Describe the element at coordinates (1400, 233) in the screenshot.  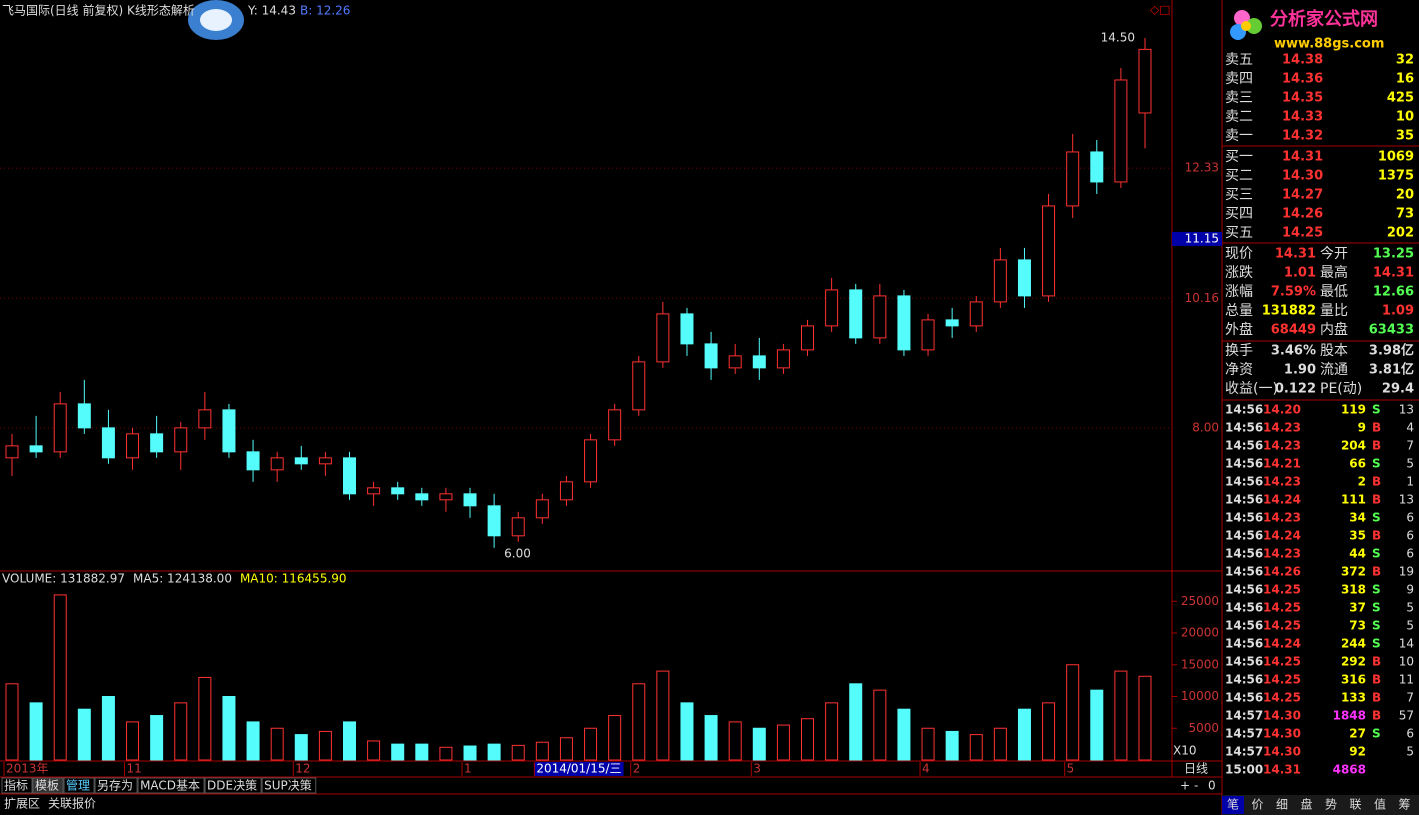
I see `book-volume: 202` at that location.